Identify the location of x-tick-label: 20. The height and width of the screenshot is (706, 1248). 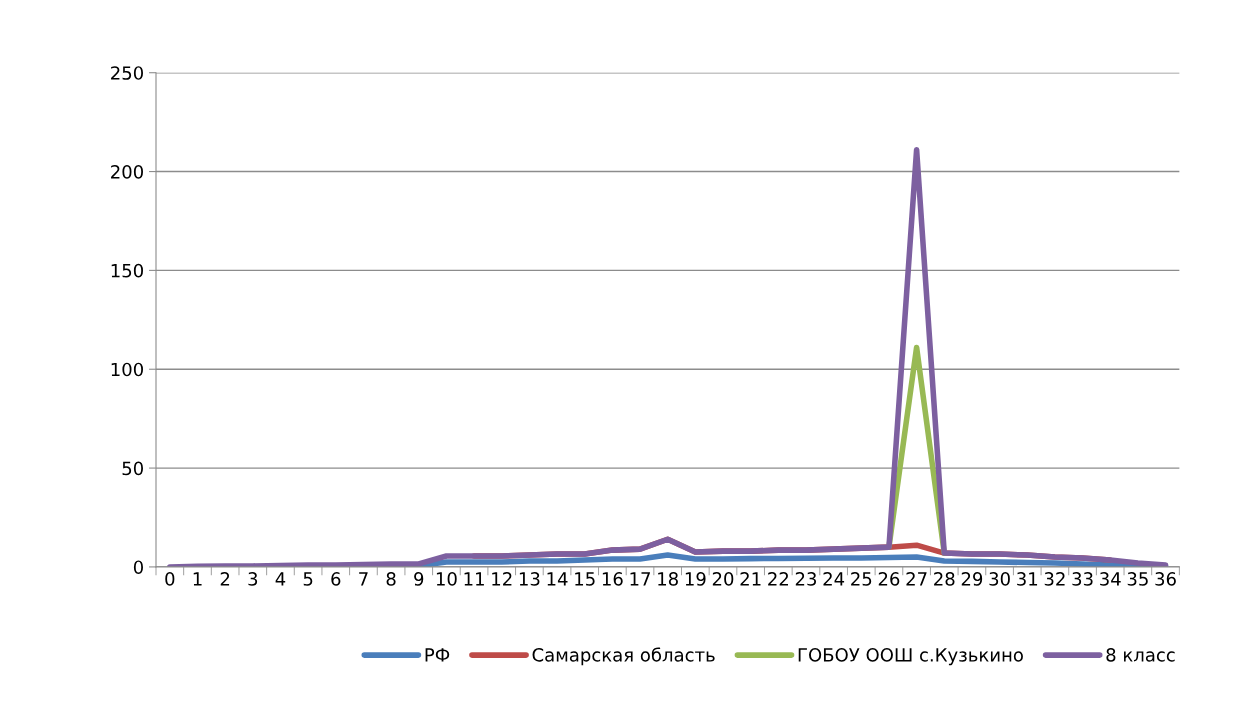
(723, 579).